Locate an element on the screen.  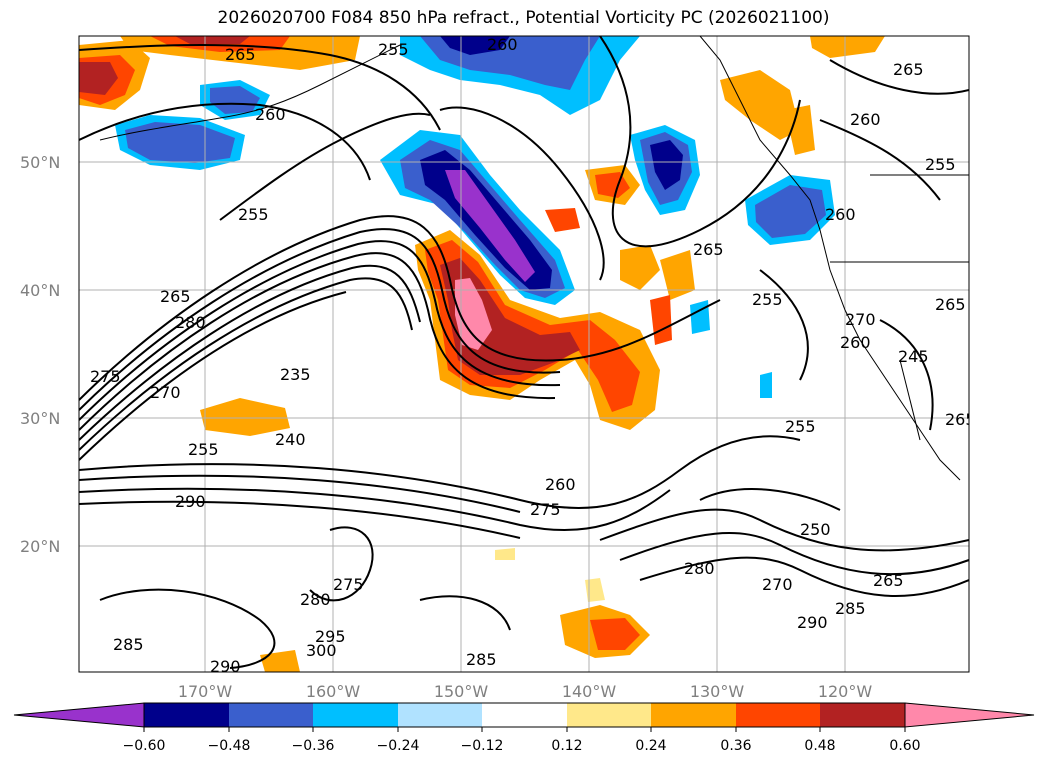
lat-labels: 50°N 40°N 30°N 20°N is located at coordinates (40, 354).